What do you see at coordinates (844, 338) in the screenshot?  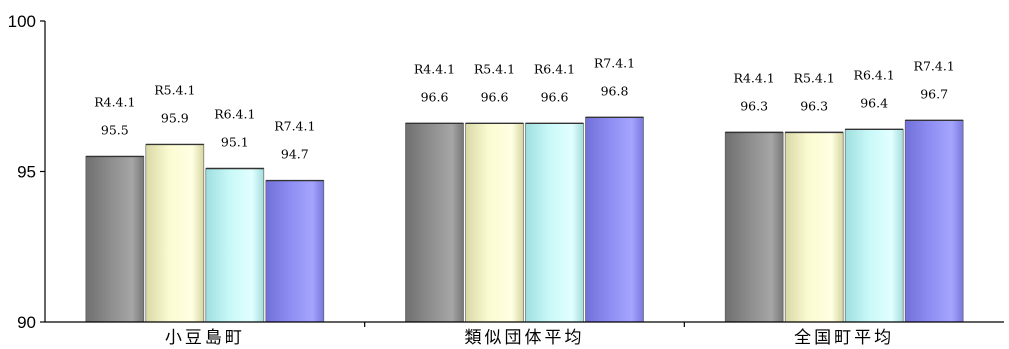 I see `category-label: 全国町平均` at bounding box center [844, 338].